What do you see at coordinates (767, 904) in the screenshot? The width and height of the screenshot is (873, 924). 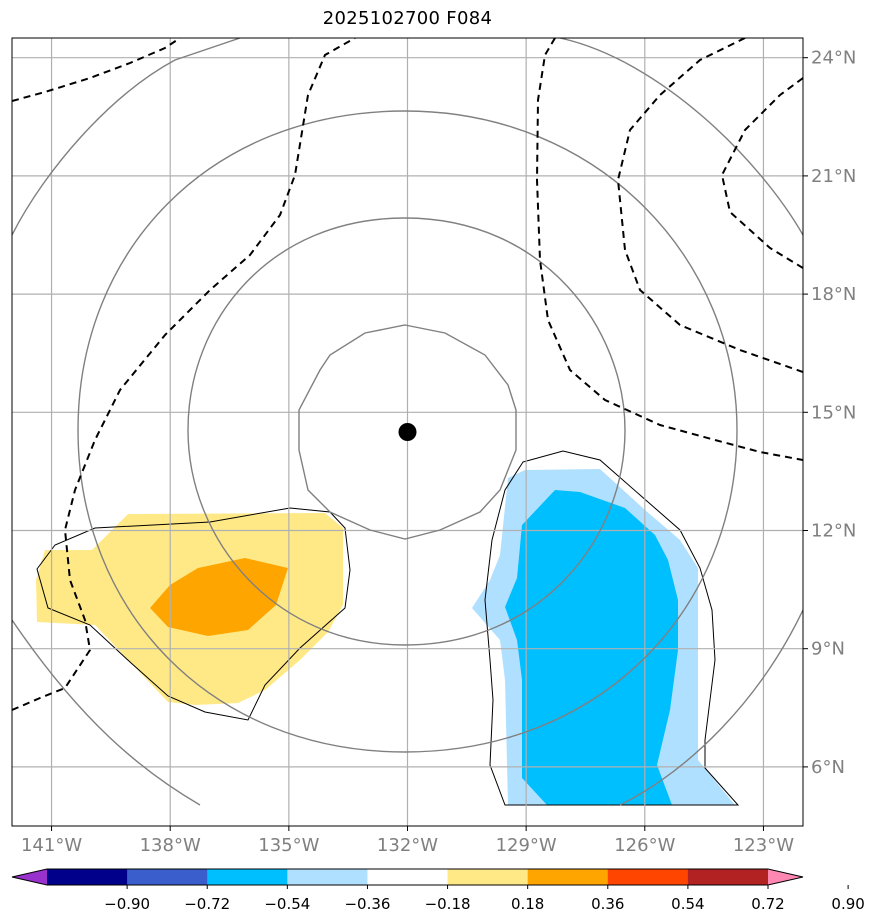 I see `colorbar-level-label: 0.72` at bounding box center [767, 904].